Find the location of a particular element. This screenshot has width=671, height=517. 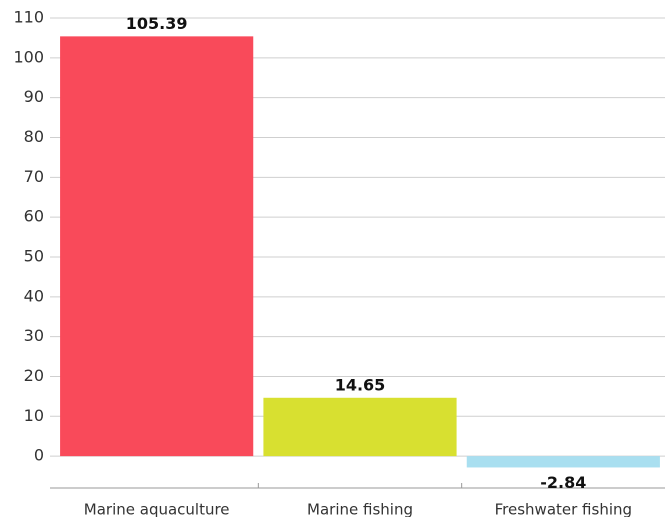

y-tick-label: 70 is located at coordinates (34, 176).